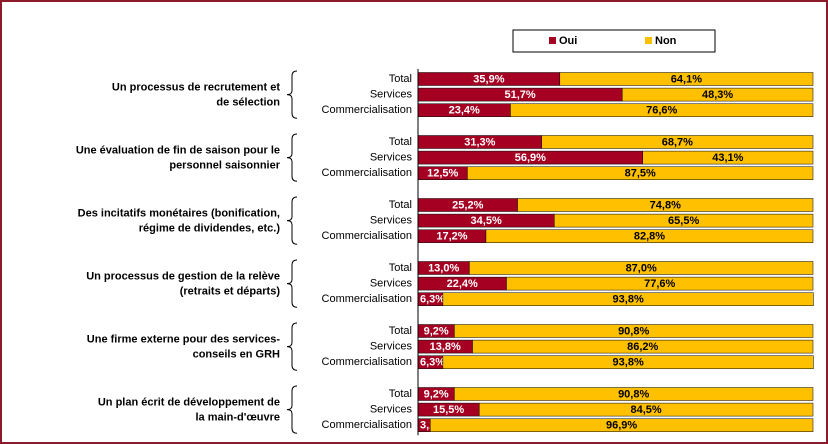  Describe the element at coordinates (210, 229) in the screenshot. I see `group-label: régime de dividendes, etc.)` at that location.